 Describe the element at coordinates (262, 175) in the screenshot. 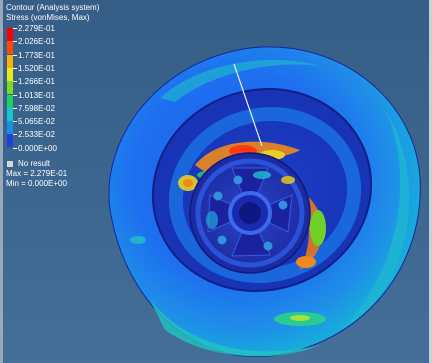

I see `hub-cyan-patch` at that location.